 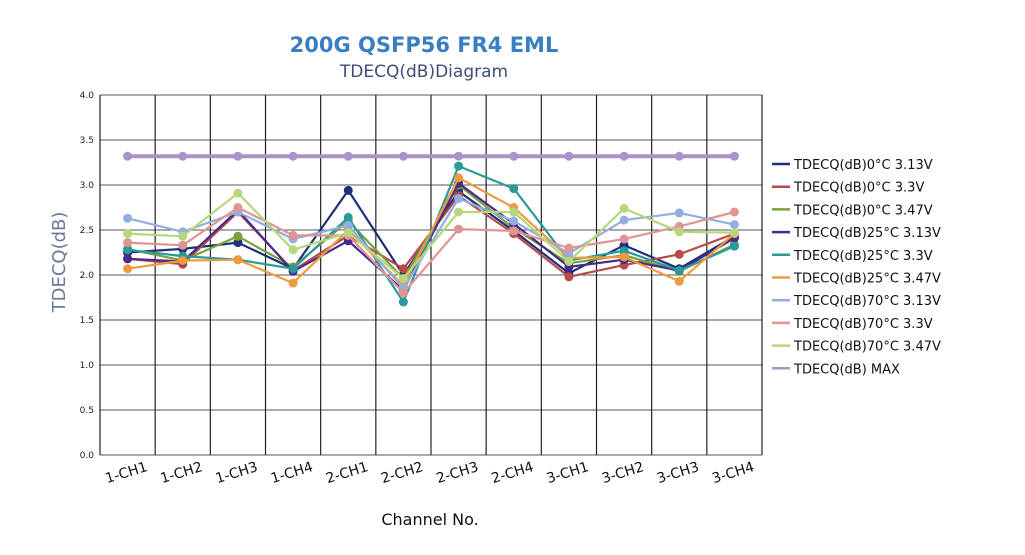 What do you see at coordinates (858, 188) in the screenshot?
I see `legend-label: TDECQ(dB)0°C 3.3V` at bounding box center [858, 188].